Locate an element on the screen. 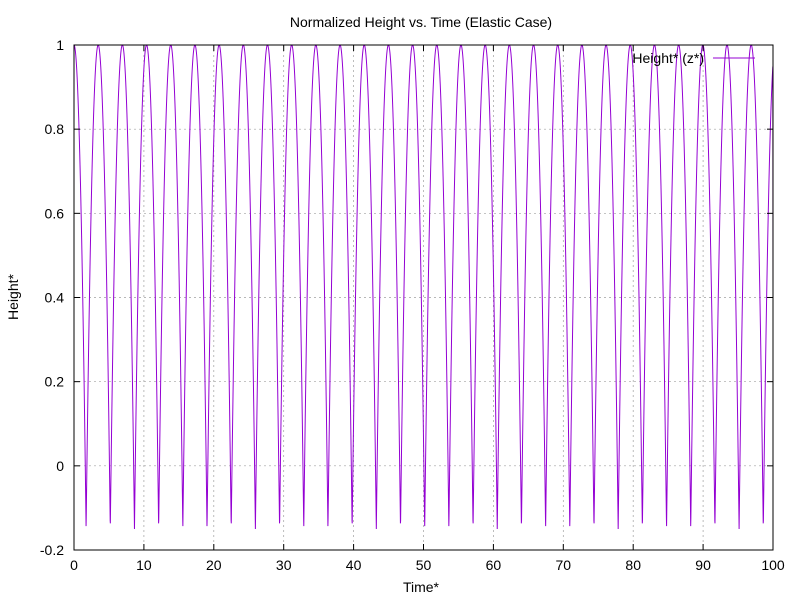  y-tick-label: 0.8 is located at coordinates (55, 129).